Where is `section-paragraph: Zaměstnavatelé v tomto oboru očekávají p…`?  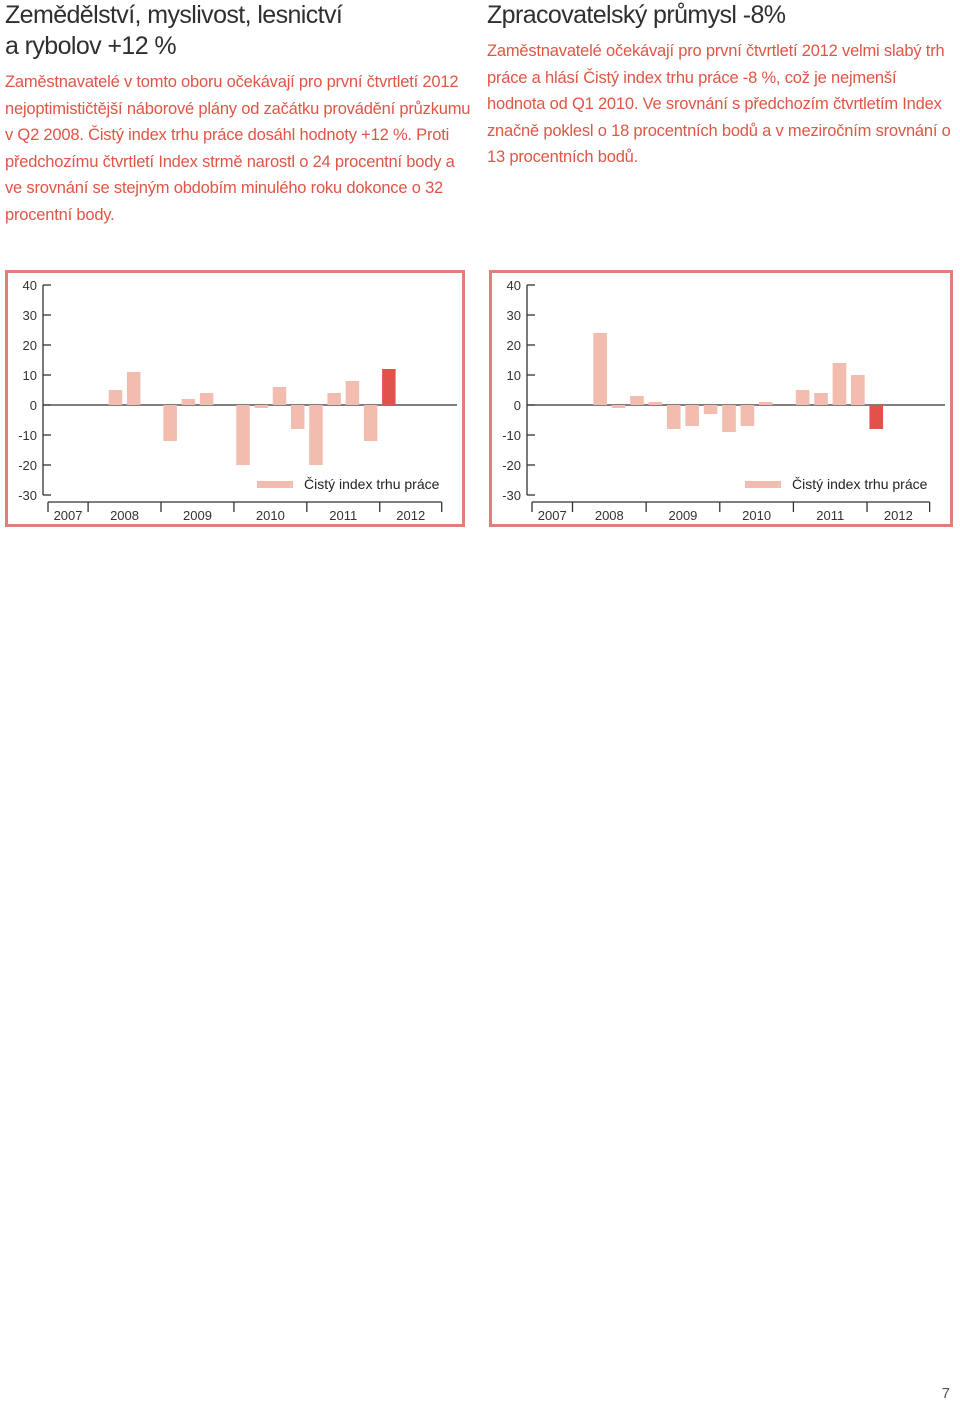 section-paragraph: Zaměstnavatelé v tomto oboru očekávají p… is located at coordinates (240, 148).